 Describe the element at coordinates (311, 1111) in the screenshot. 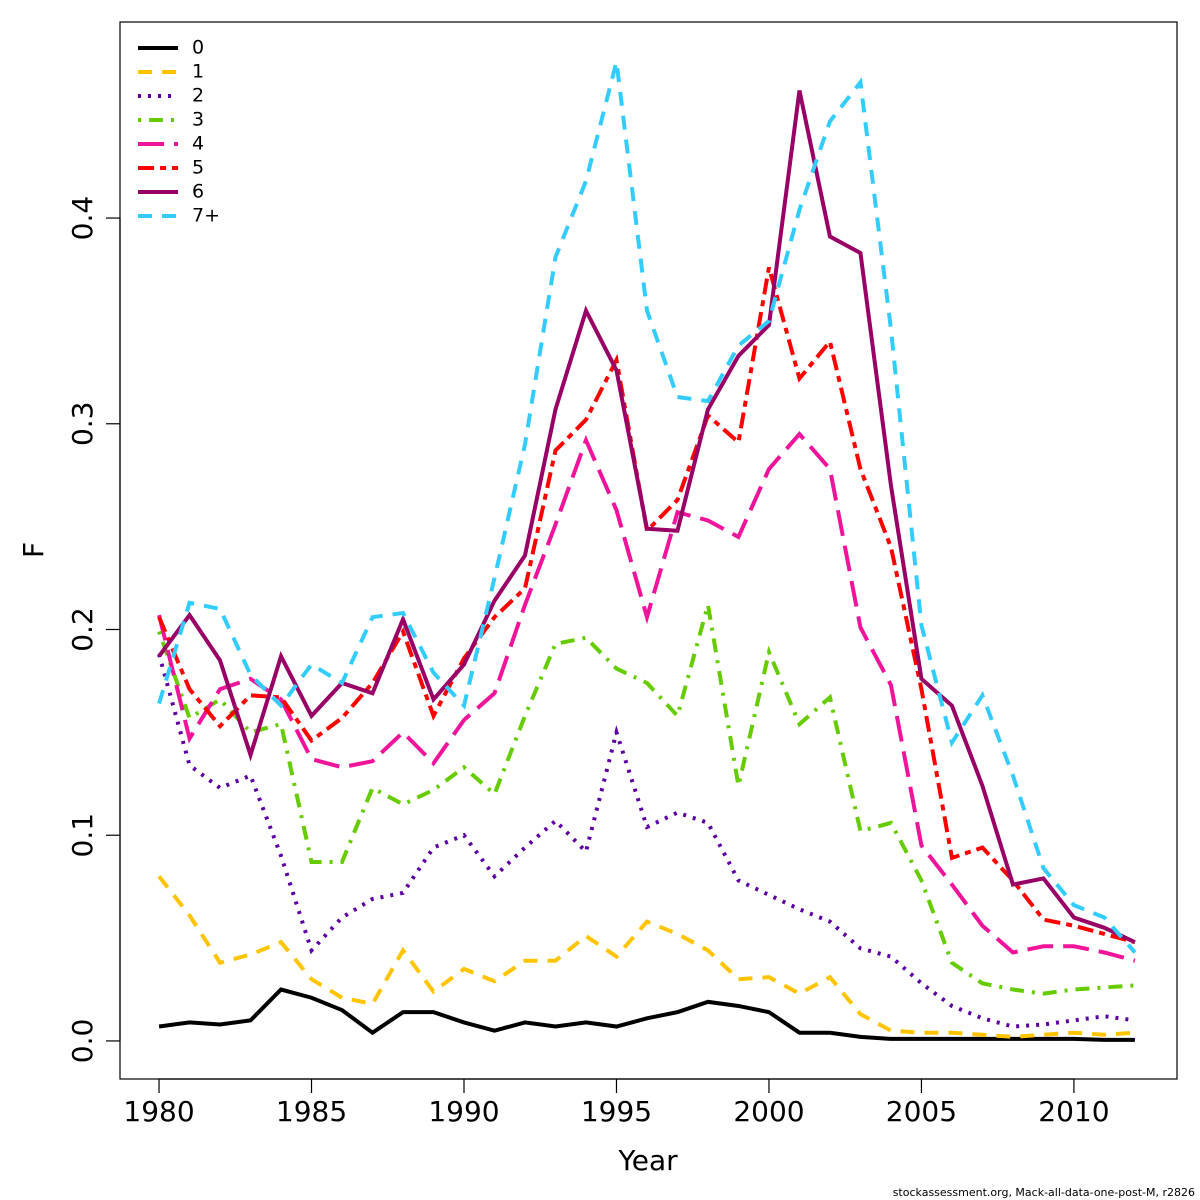

I see `x-tick-label: 1985` at that location.